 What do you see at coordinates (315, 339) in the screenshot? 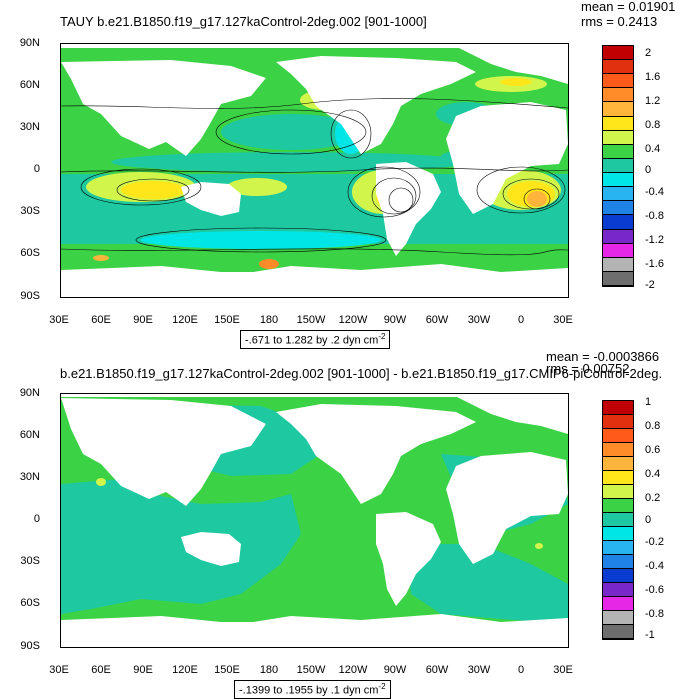
I see `top-contour-range: -.671 to 1.282 by .2 dyn cm-2` at bounding box center [315, 339].